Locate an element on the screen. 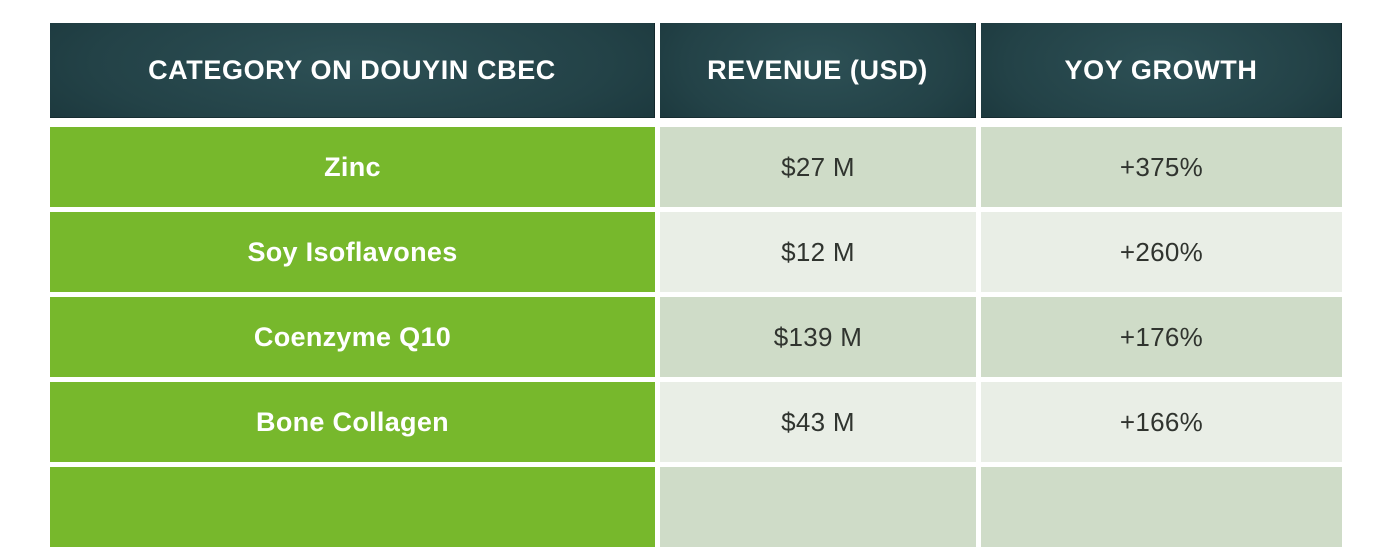 The width and height of the screenshot is (1382, 552). growth-cell is located at coordinates (1161, 507).